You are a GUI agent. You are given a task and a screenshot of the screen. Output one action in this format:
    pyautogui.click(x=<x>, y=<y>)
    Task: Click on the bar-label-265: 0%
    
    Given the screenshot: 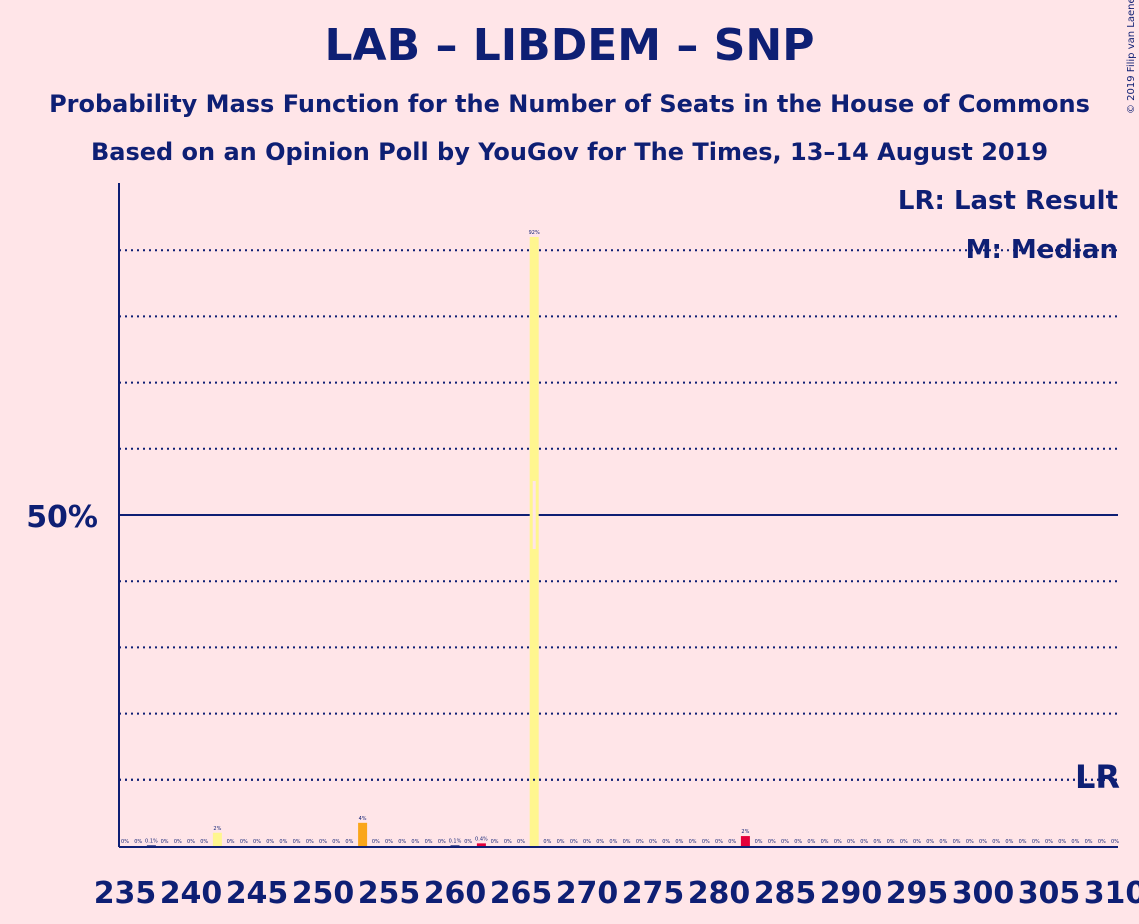 What is the action you would take?
    pyautogui.click(x=521, y=842)
    